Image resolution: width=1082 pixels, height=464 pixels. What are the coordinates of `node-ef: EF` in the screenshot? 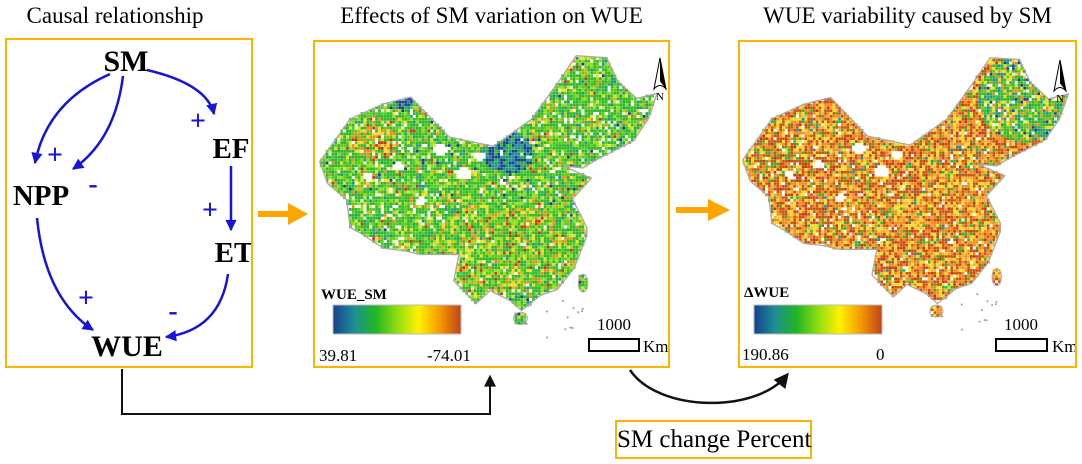 It's located at (230, 149).